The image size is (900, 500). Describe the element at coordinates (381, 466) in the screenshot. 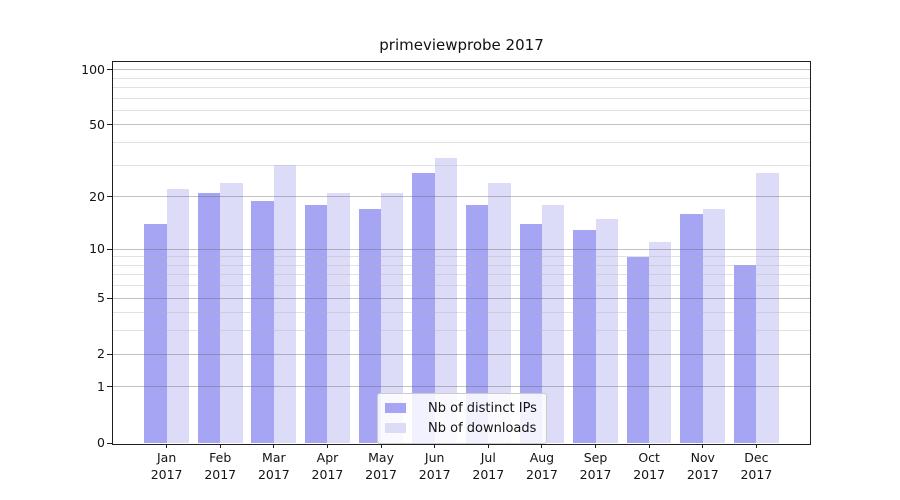

I see `x-tick-label-may: May 2017` at that location.